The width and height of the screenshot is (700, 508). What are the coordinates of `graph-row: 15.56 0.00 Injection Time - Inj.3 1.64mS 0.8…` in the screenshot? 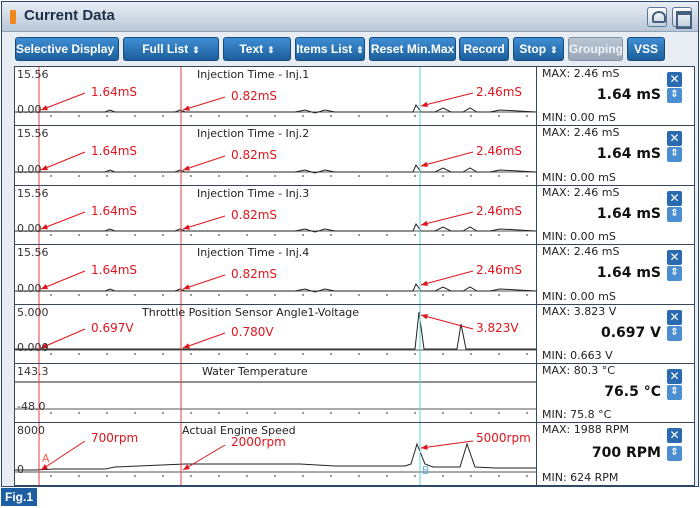 It's located at (354, 215).